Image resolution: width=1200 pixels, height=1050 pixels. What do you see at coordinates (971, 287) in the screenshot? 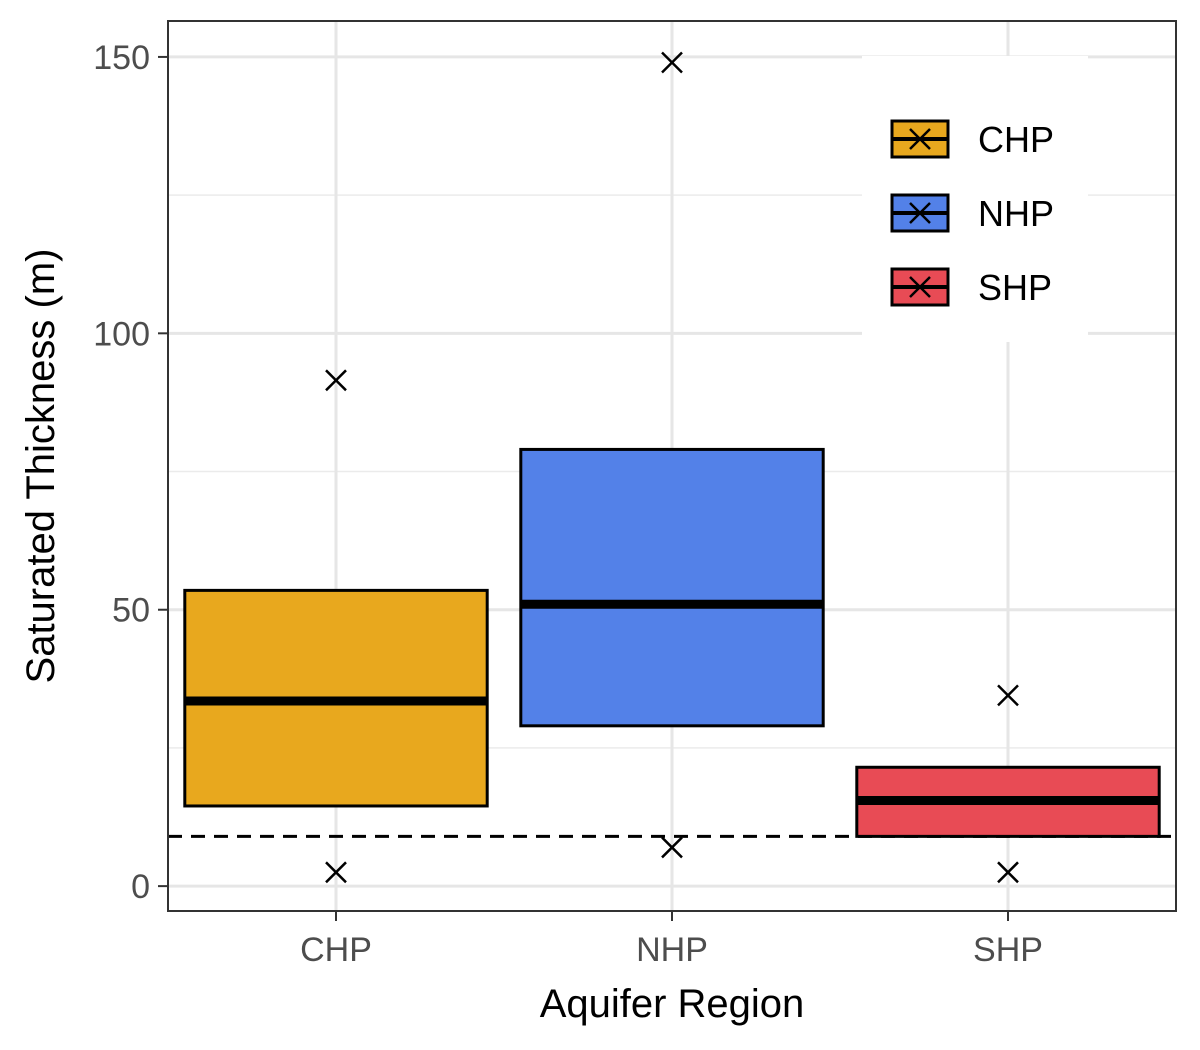
I see `legend-item-shp: SHP` at bounding box center [971, 287].